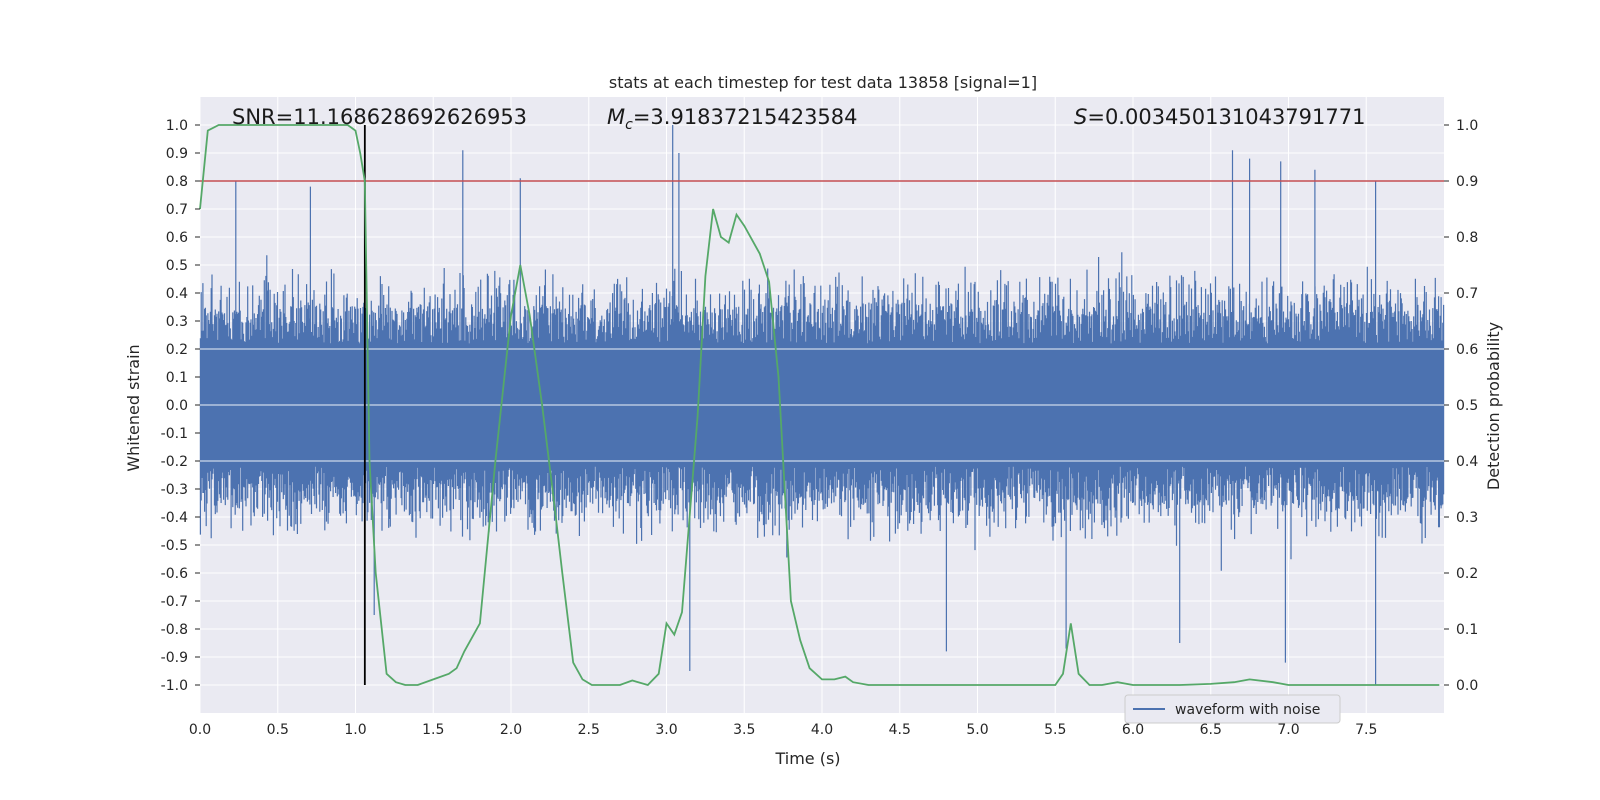 The image size is (1600, 800). Describe the element at coordinates (666, 730) in the screenshot. I see `x-tick-label: 3.0` at that location.